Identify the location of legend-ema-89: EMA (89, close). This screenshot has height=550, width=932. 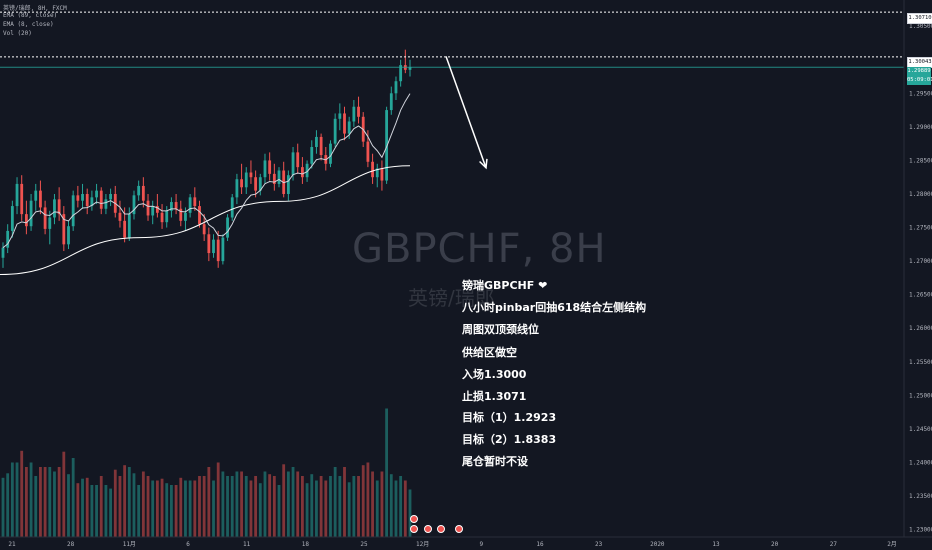
(30, 15).